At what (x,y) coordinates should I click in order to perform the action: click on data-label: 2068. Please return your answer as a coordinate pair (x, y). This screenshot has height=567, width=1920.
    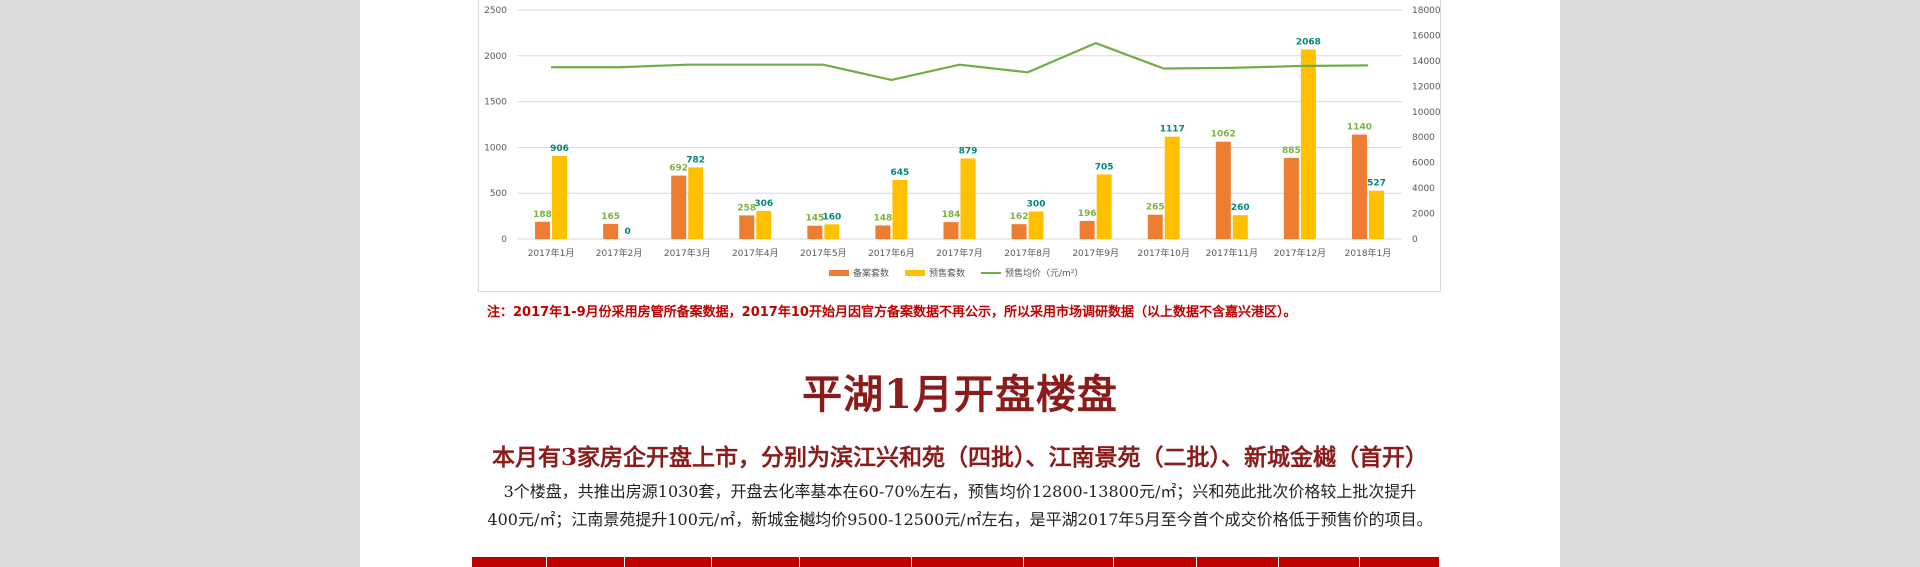
    Looking at the image, I should click on (1308, 43).